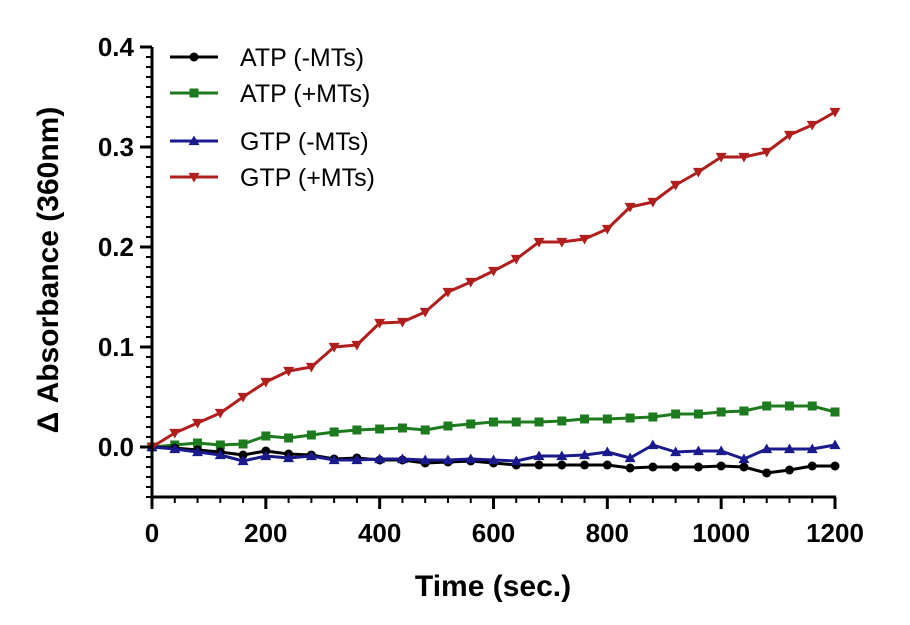 This screenshot has height=625, width=910. I want to click on y-tick-label: 0.3, so click(116, 147).